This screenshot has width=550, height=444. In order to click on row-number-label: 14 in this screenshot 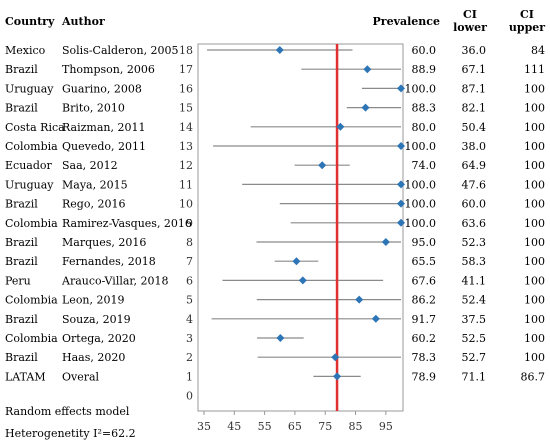, I will do `click(186, 127)`.